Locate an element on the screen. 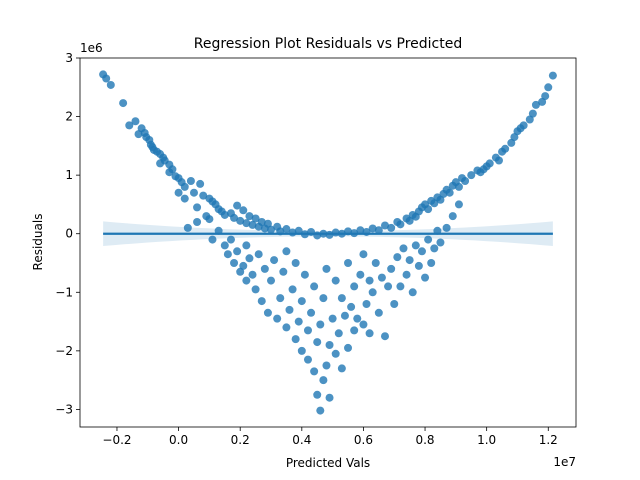 Image resolution: width=640 pixels, height=480 pixels. x-tick-label: 0.0 is located at coordinates (178, 440).